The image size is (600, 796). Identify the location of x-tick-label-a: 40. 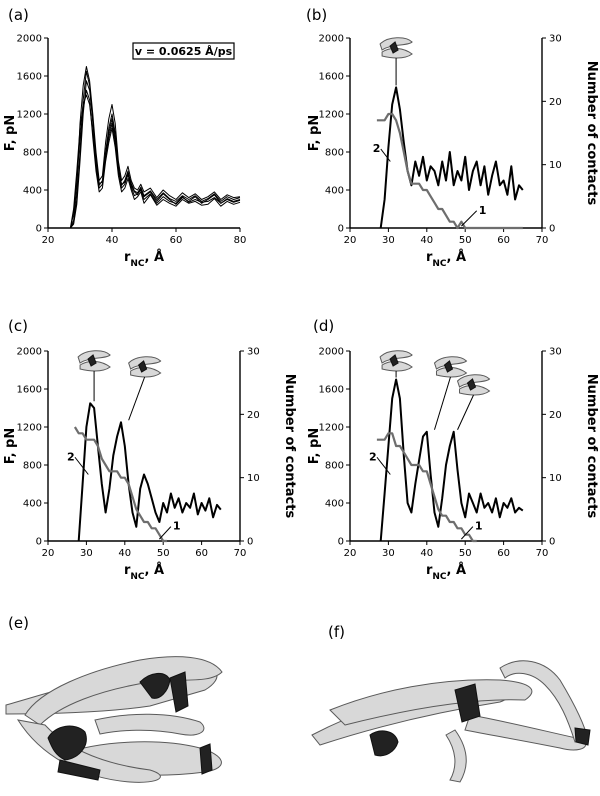
(112, 240).